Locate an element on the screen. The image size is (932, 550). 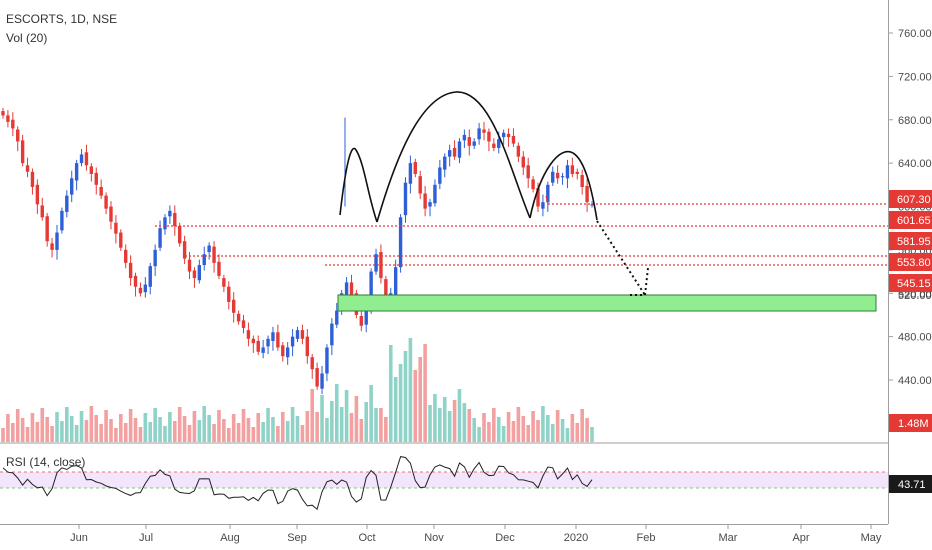
projection-path is located at coordinates (622, 258).